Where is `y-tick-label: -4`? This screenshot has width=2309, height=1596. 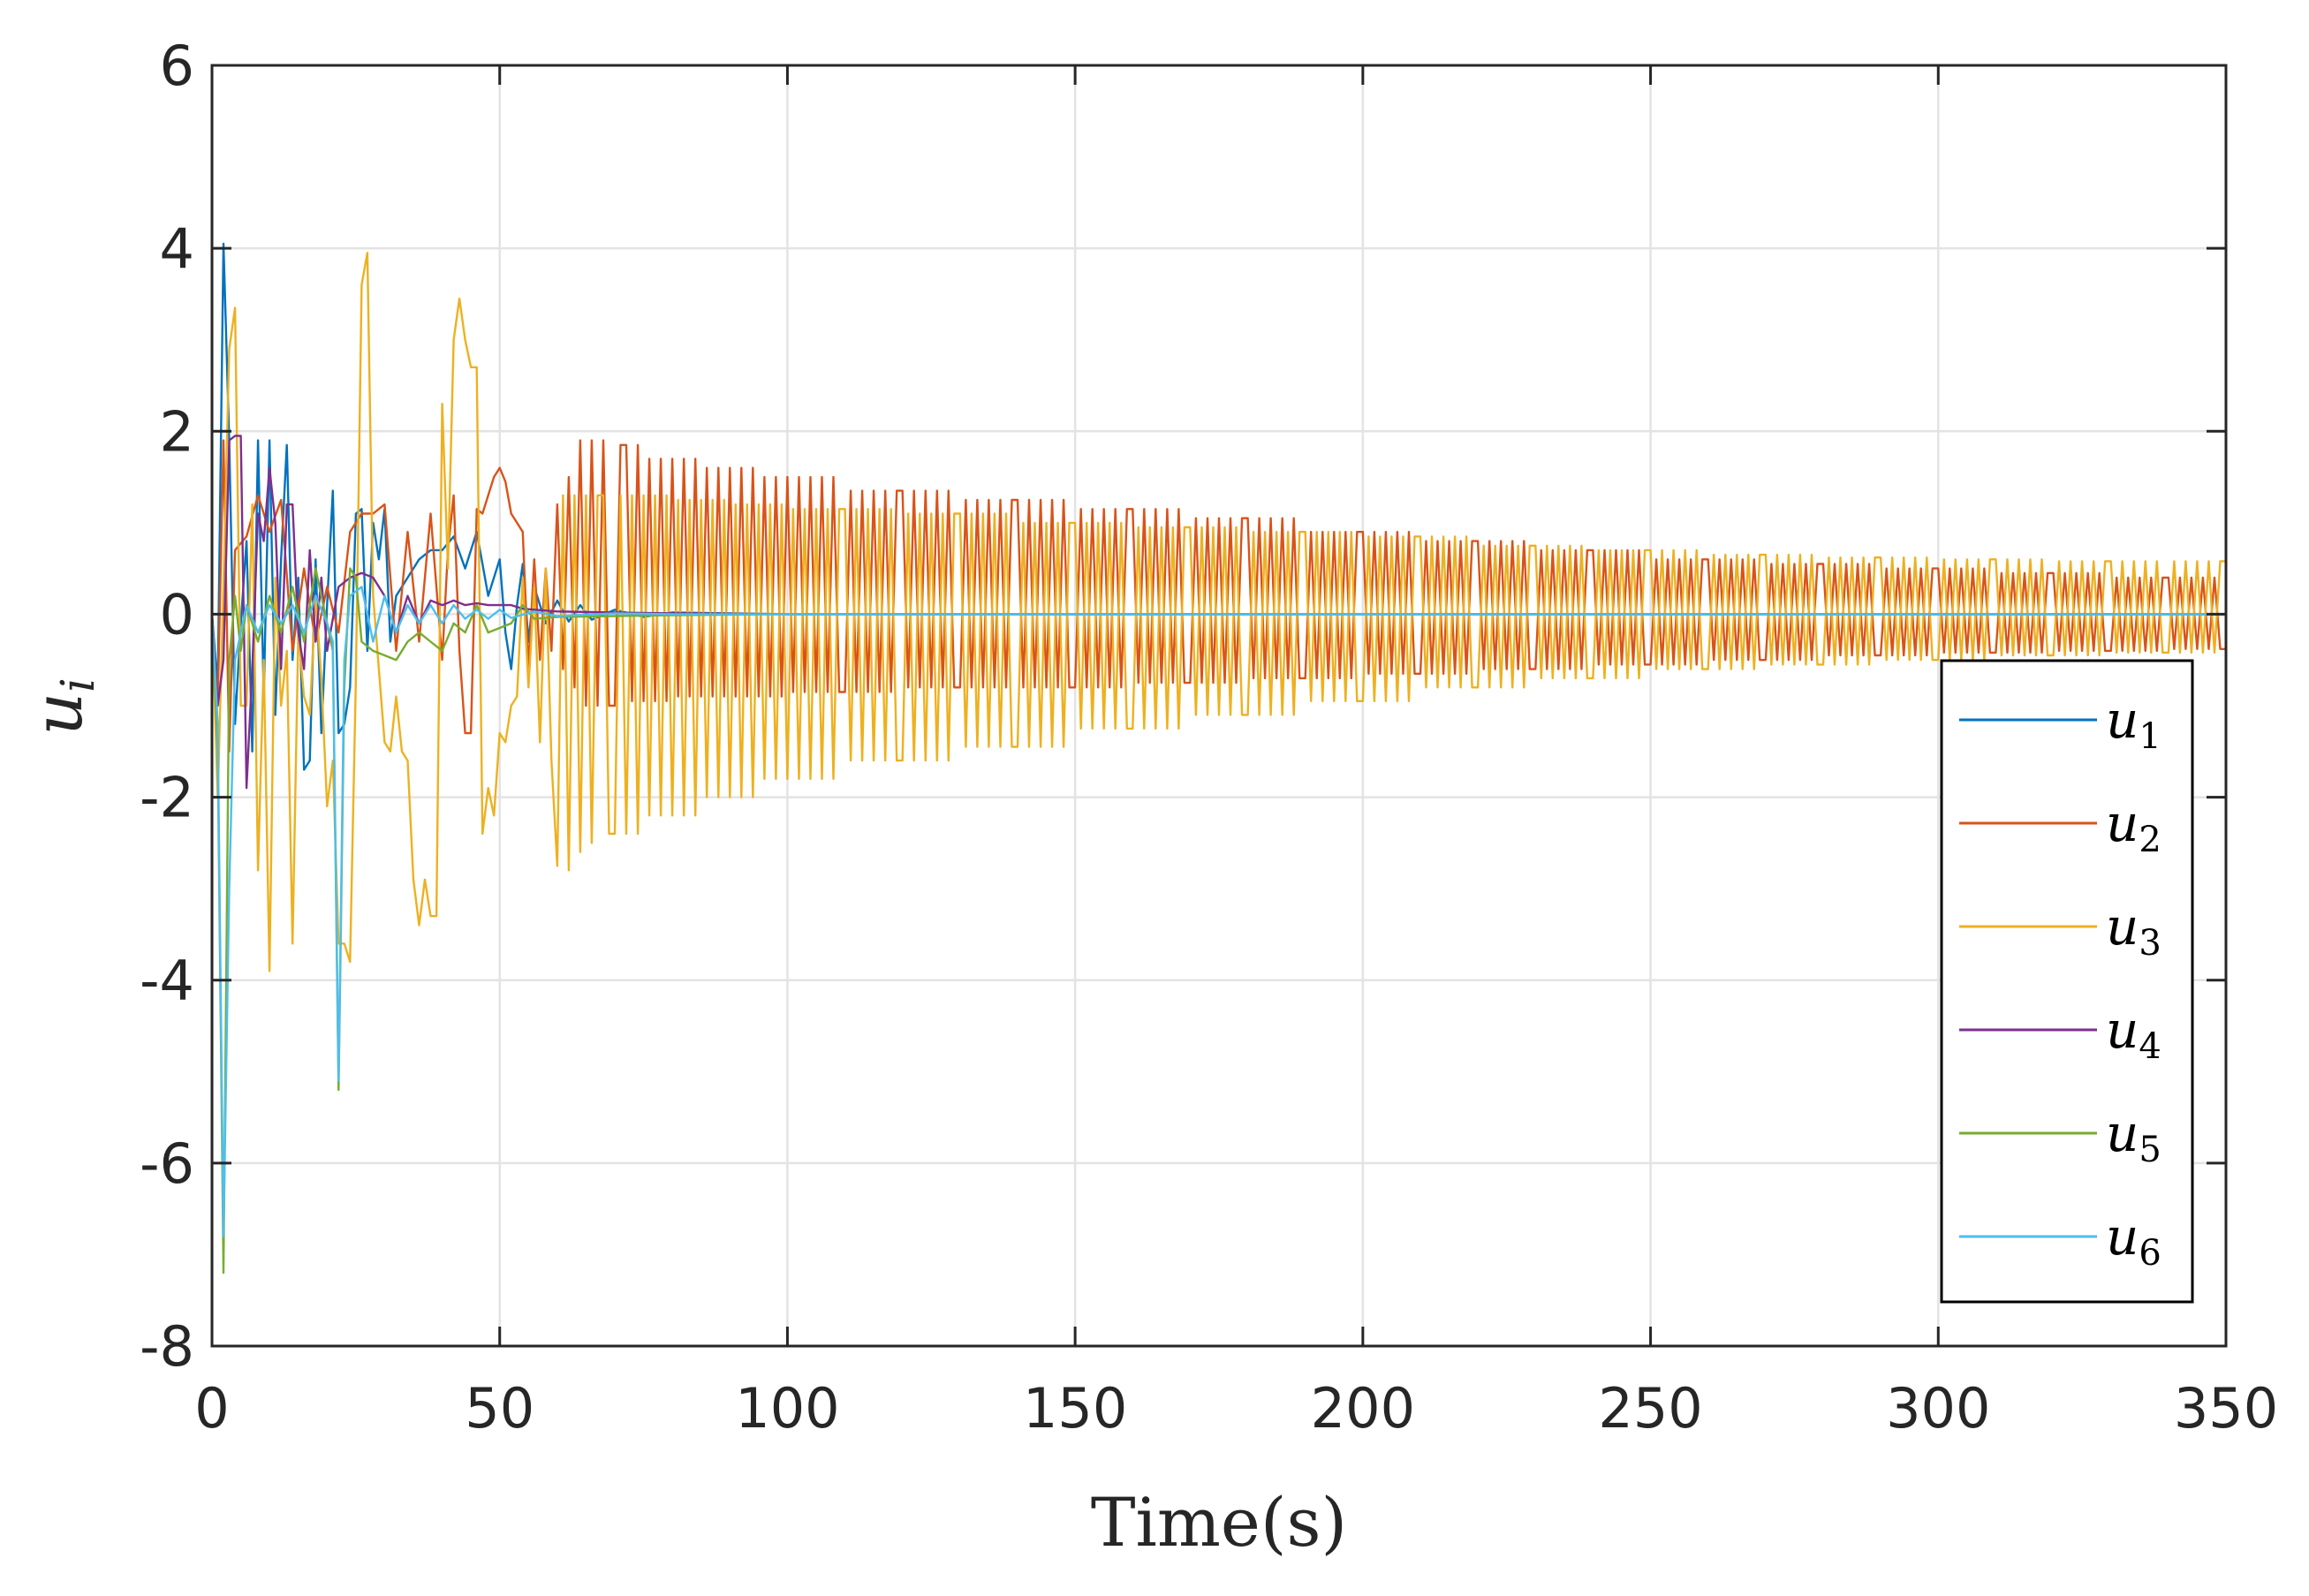
y-tick-label: -4 is located at coordinates (167, 981).